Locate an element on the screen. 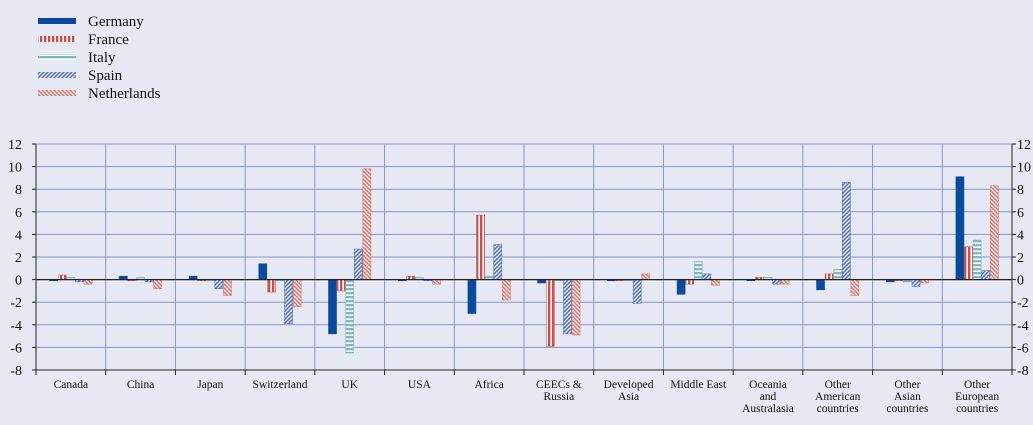 Image resolution: width=1033 pixels, height=425 pixels. y-tick-label: 8 is located at coordinates (18, 190).